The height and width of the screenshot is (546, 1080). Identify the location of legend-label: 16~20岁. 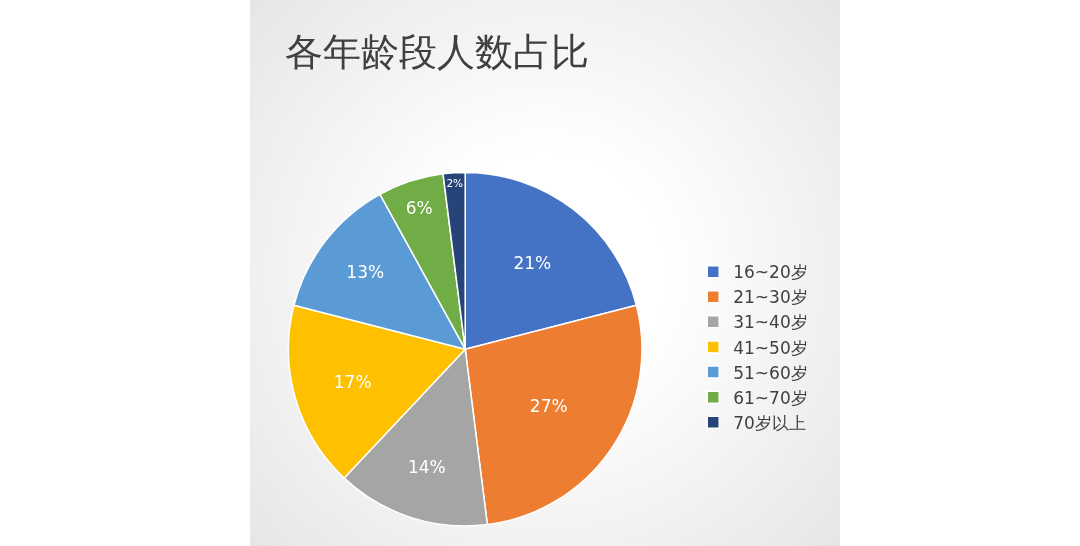
(770, 272).